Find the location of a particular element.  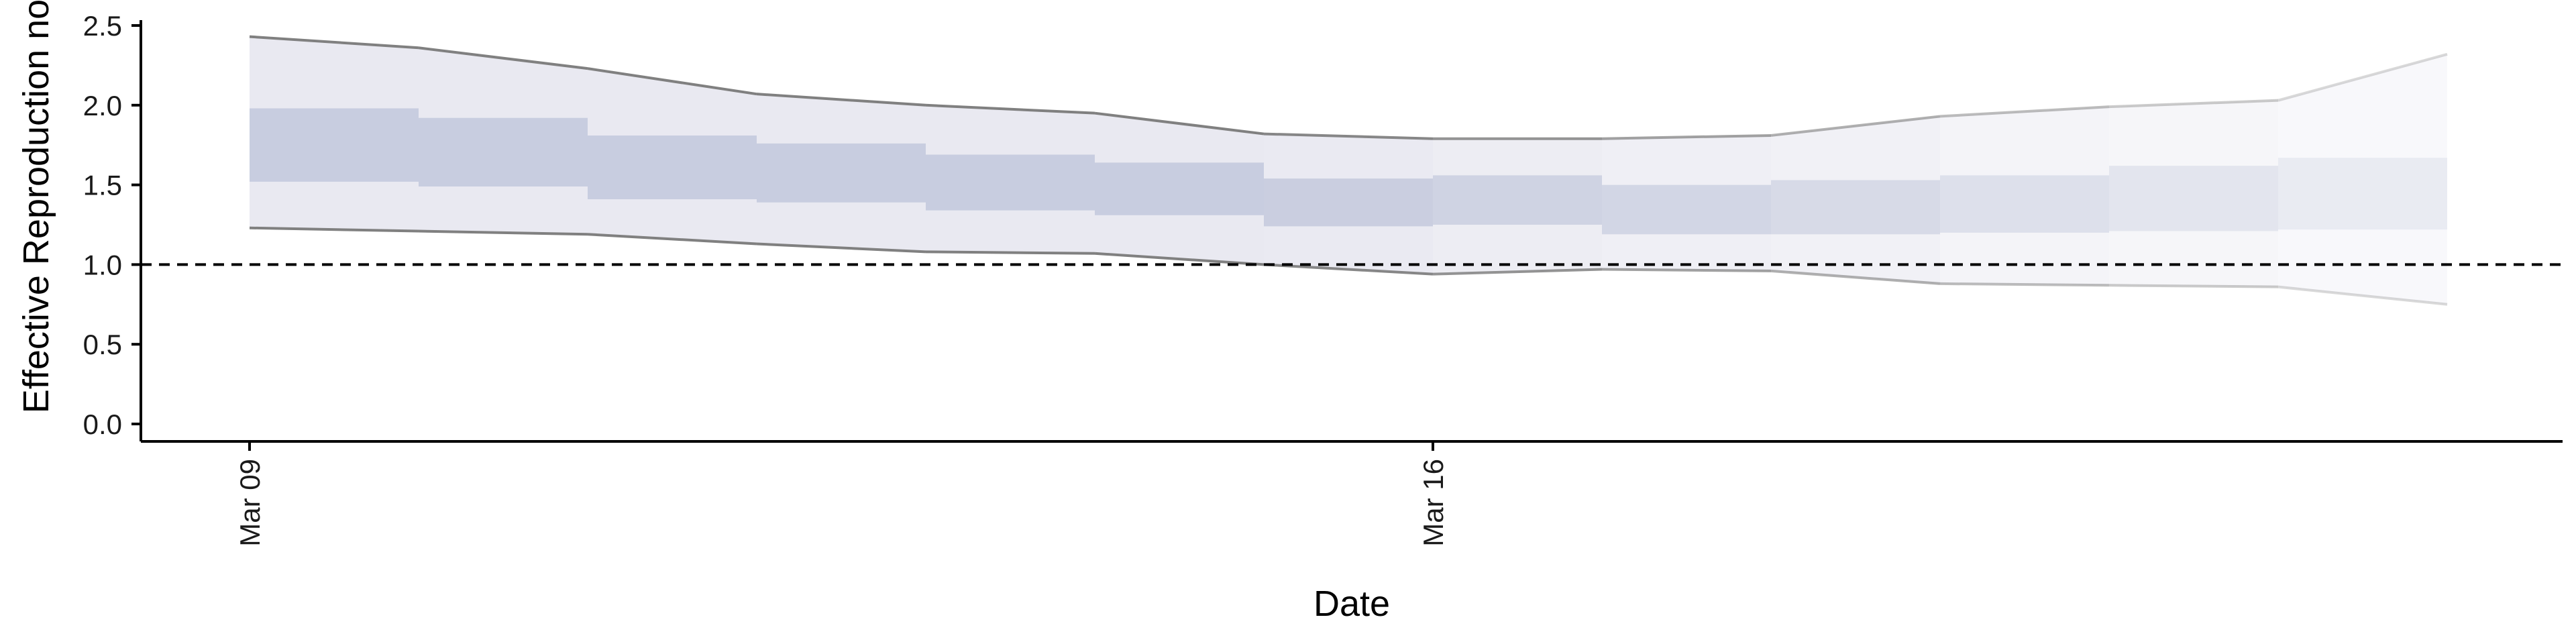

y-tick-label: 2.0 is located at coordinates (102, 105).